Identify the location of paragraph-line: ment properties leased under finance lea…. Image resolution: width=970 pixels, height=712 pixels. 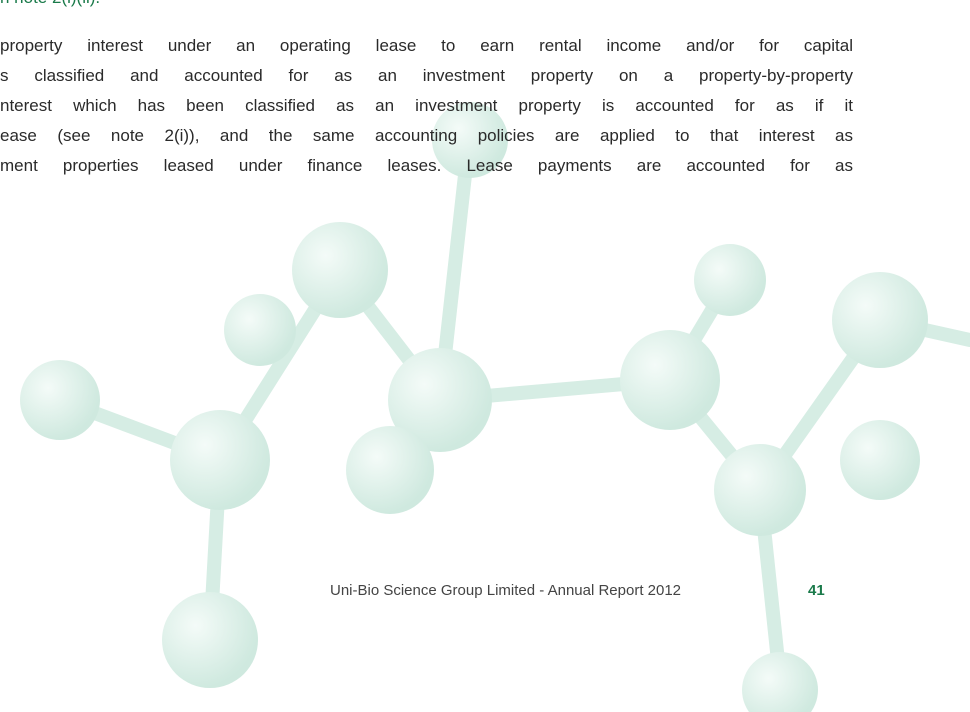
(426, 165).